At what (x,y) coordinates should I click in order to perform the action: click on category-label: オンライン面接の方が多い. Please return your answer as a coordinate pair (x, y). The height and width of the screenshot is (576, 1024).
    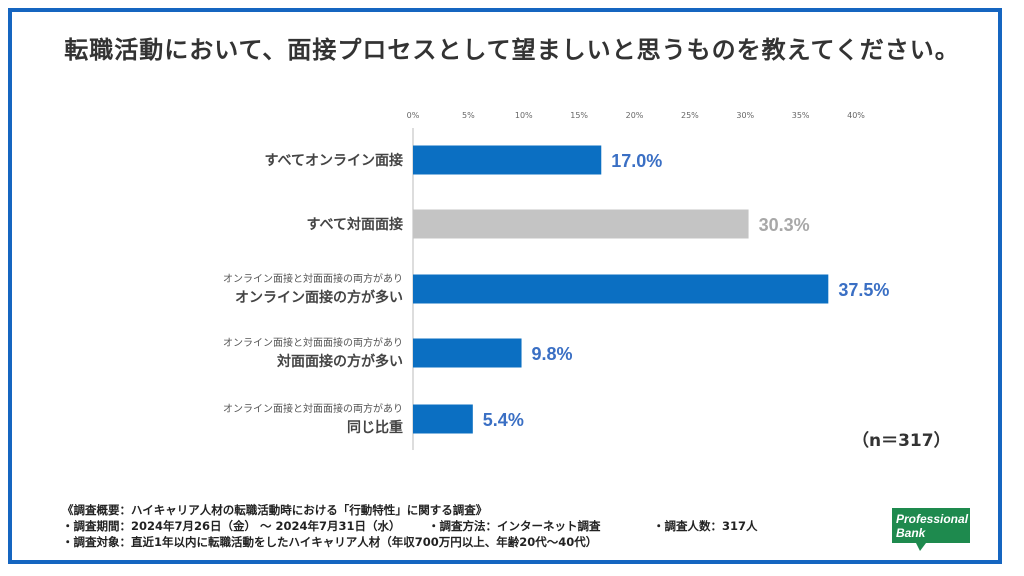
    Looking at the image, I should click on (319, 297).